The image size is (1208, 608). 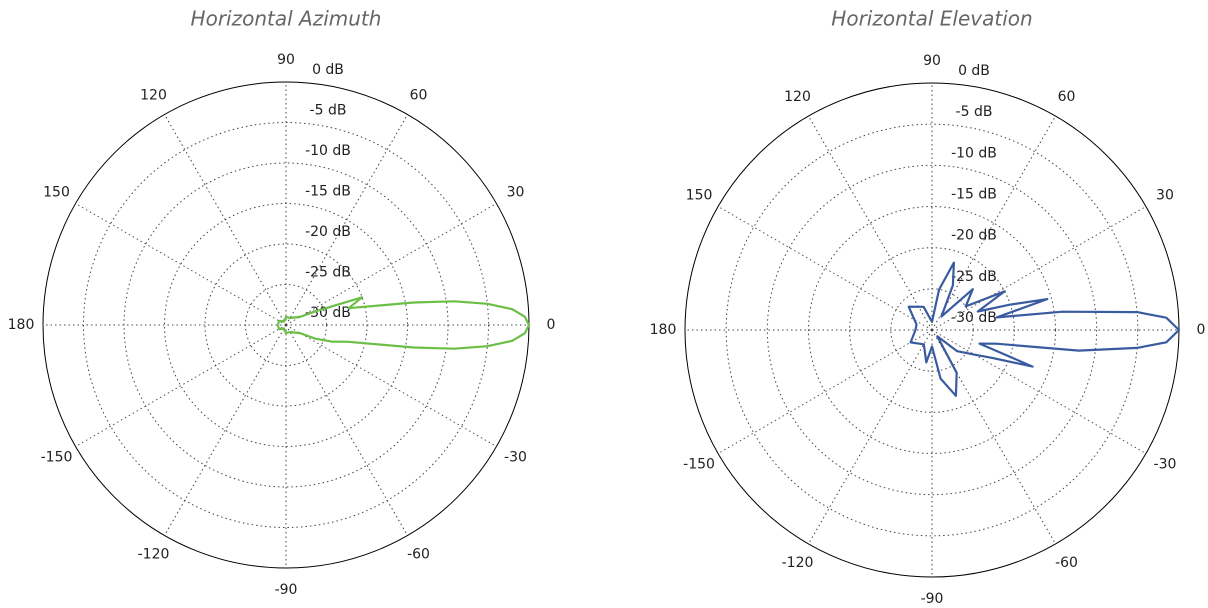 I want to click on chart-title: Horizontal Elevation, so click(x=931, y=19).